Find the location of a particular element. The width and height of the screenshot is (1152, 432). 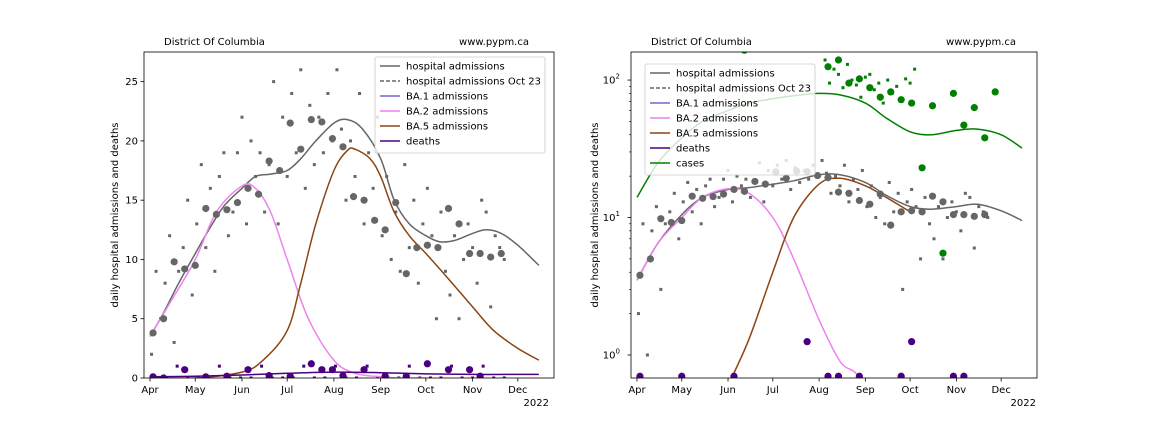

y-tick-exponent: 0 is located at coordinates (618, 351).